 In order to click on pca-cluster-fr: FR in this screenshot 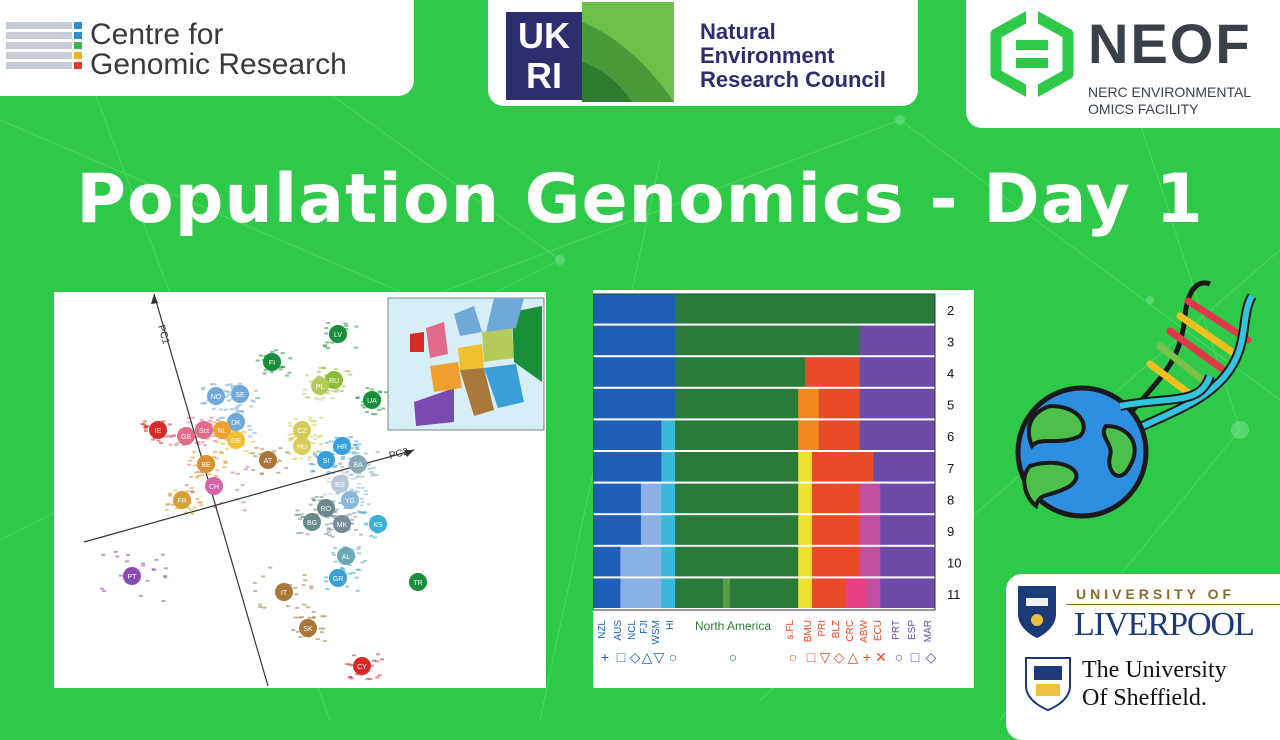, I will do `click(182, 500)`.